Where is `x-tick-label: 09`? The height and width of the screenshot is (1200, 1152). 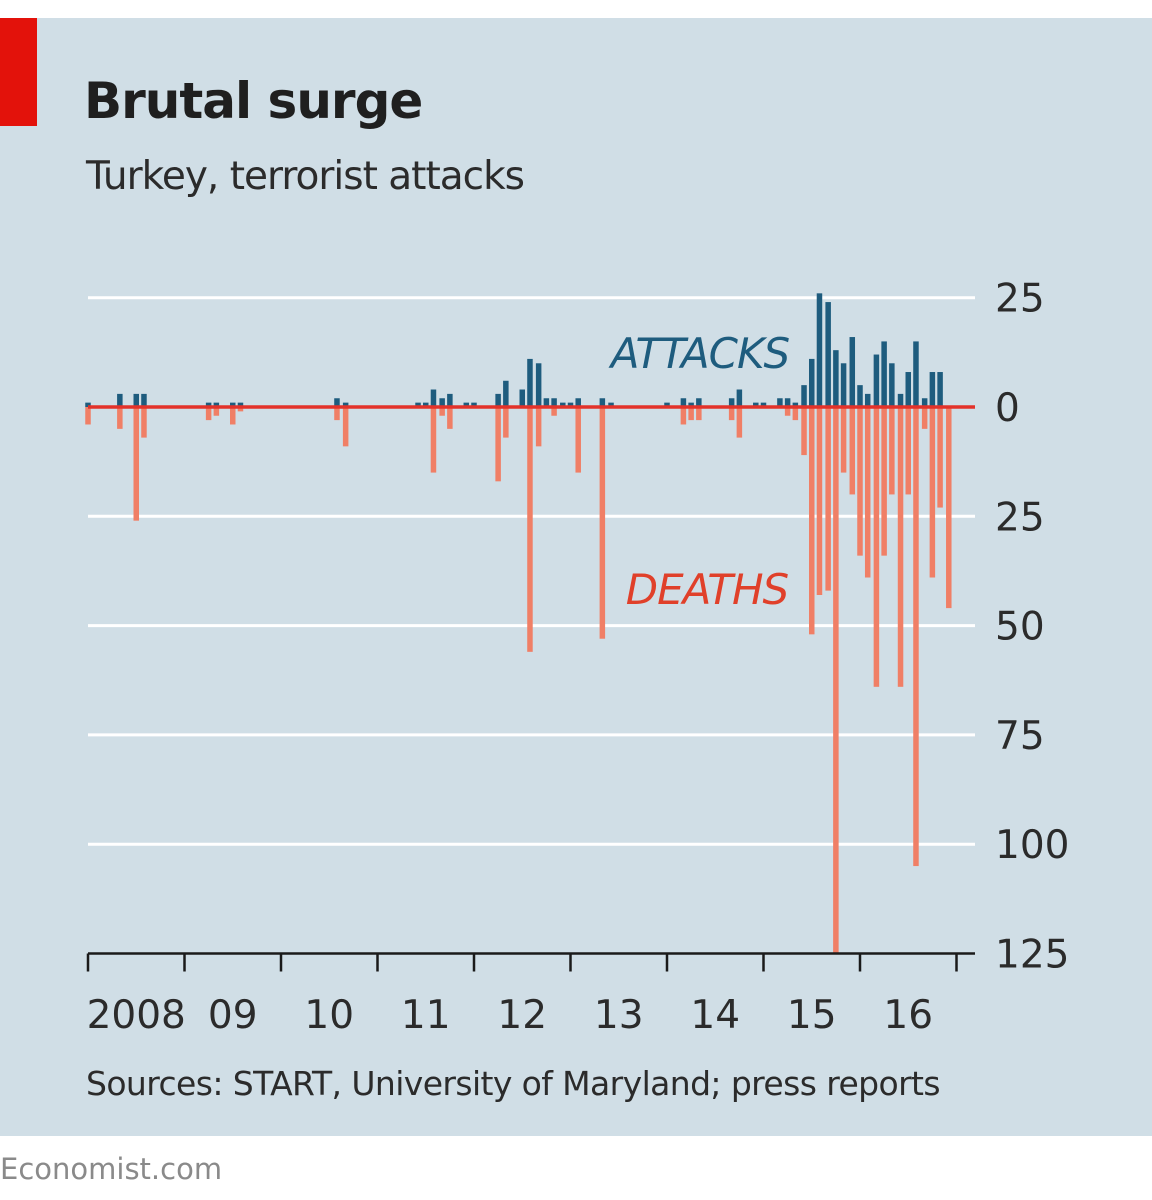 x-tick-label: 09 is located at coordinates (233, 1015).